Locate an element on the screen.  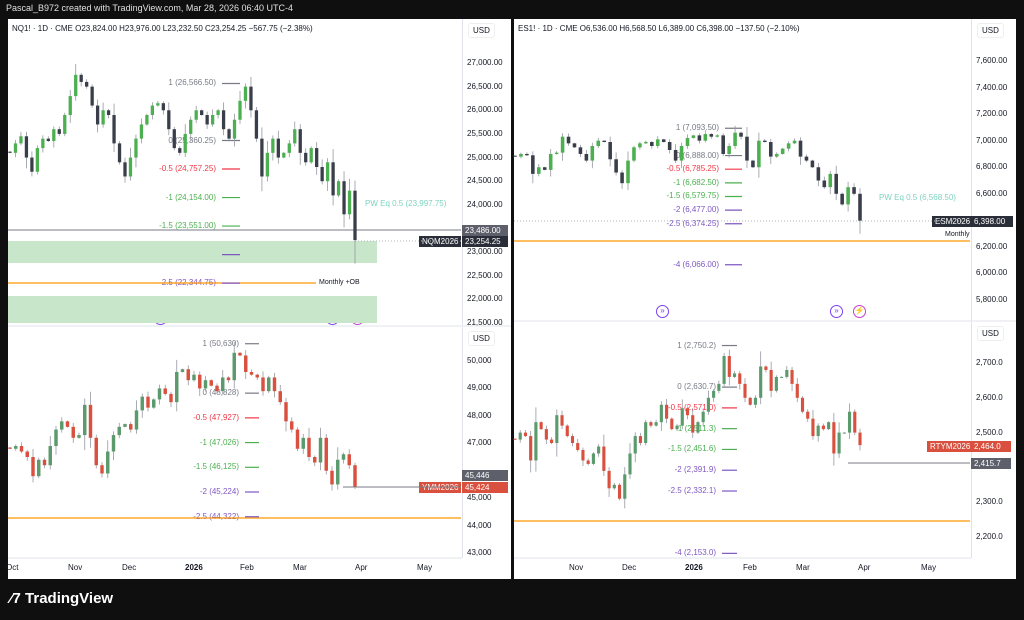
y-tick-label: 22,500.00 is located at coordinates (485, 275).